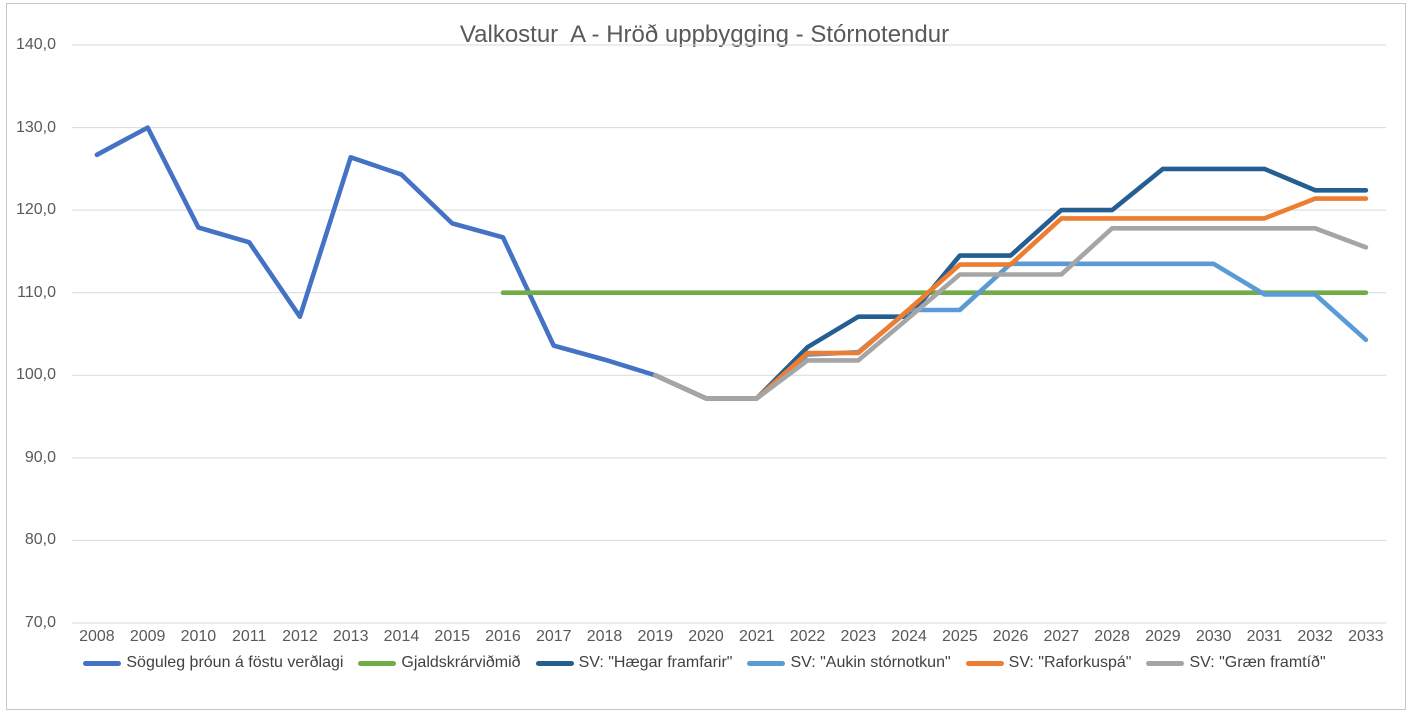 Image resolution: width=1409 pixels, height=713 pixels. I want to click on y-axis-tick-label: 110,0, so click(36, 292).